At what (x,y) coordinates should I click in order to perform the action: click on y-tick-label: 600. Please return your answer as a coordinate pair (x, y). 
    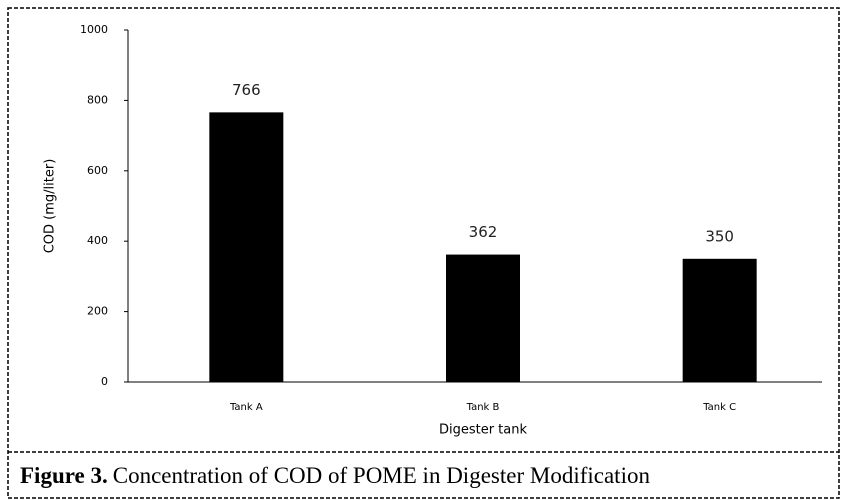
    Looking at the image, I should click on (97, 170).